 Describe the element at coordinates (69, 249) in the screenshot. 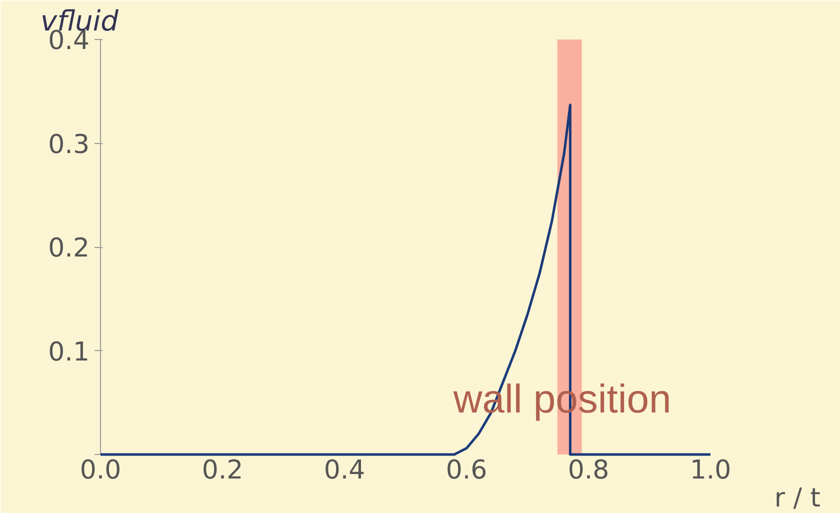

I see `y-tick-label: 0.2` at that location.